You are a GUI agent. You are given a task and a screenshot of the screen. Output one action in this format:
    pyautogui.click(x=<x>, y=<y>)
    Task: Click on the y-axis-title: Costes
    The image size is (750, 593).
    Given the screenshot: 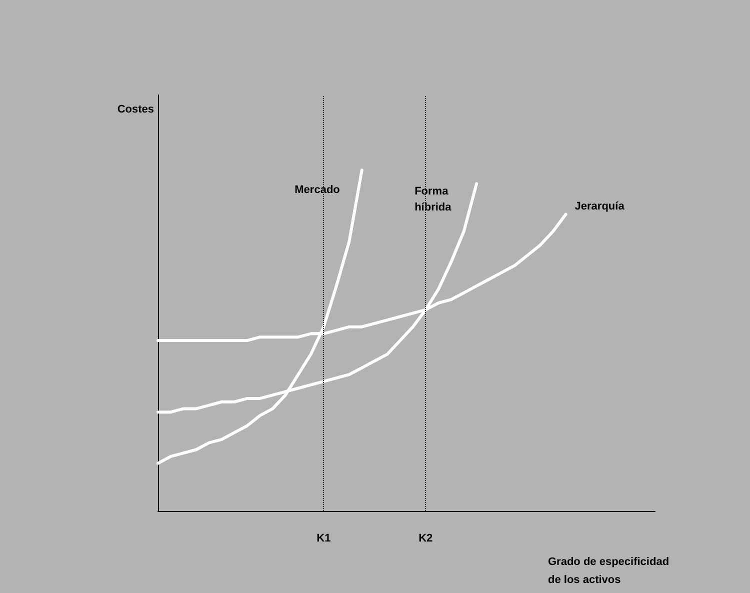 What is the action you would take?
    pyautogui.click(x=135, y=110)
    